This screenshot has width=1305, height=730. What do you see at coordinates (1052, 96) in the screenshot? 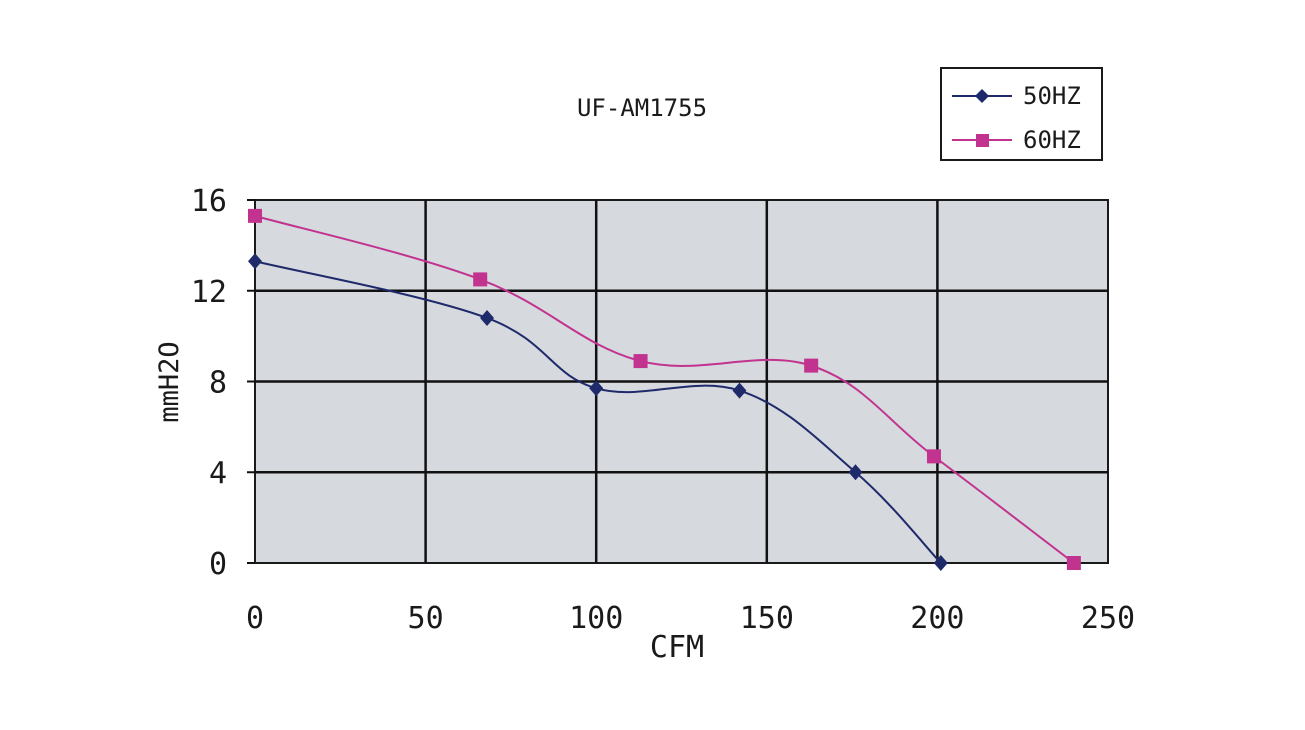
I see `legend-label-50hz: 50HZ` at bounding box center [1052, 96].